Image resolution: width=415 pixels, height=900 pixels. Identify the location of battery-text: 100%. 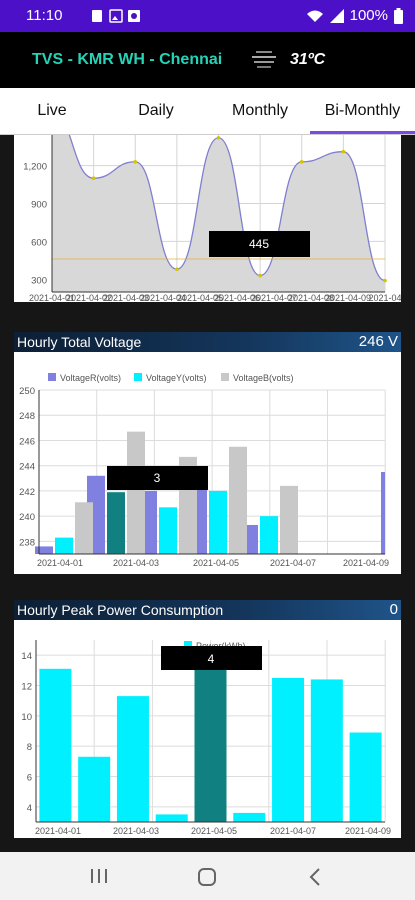
(368, 15).